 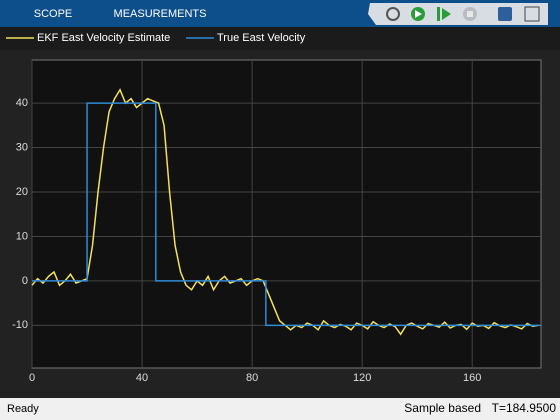 What do you see at coordinates (22, 192) in the screenshot?
I see `y-tick-label: 20` at bounding box center [22, 192].